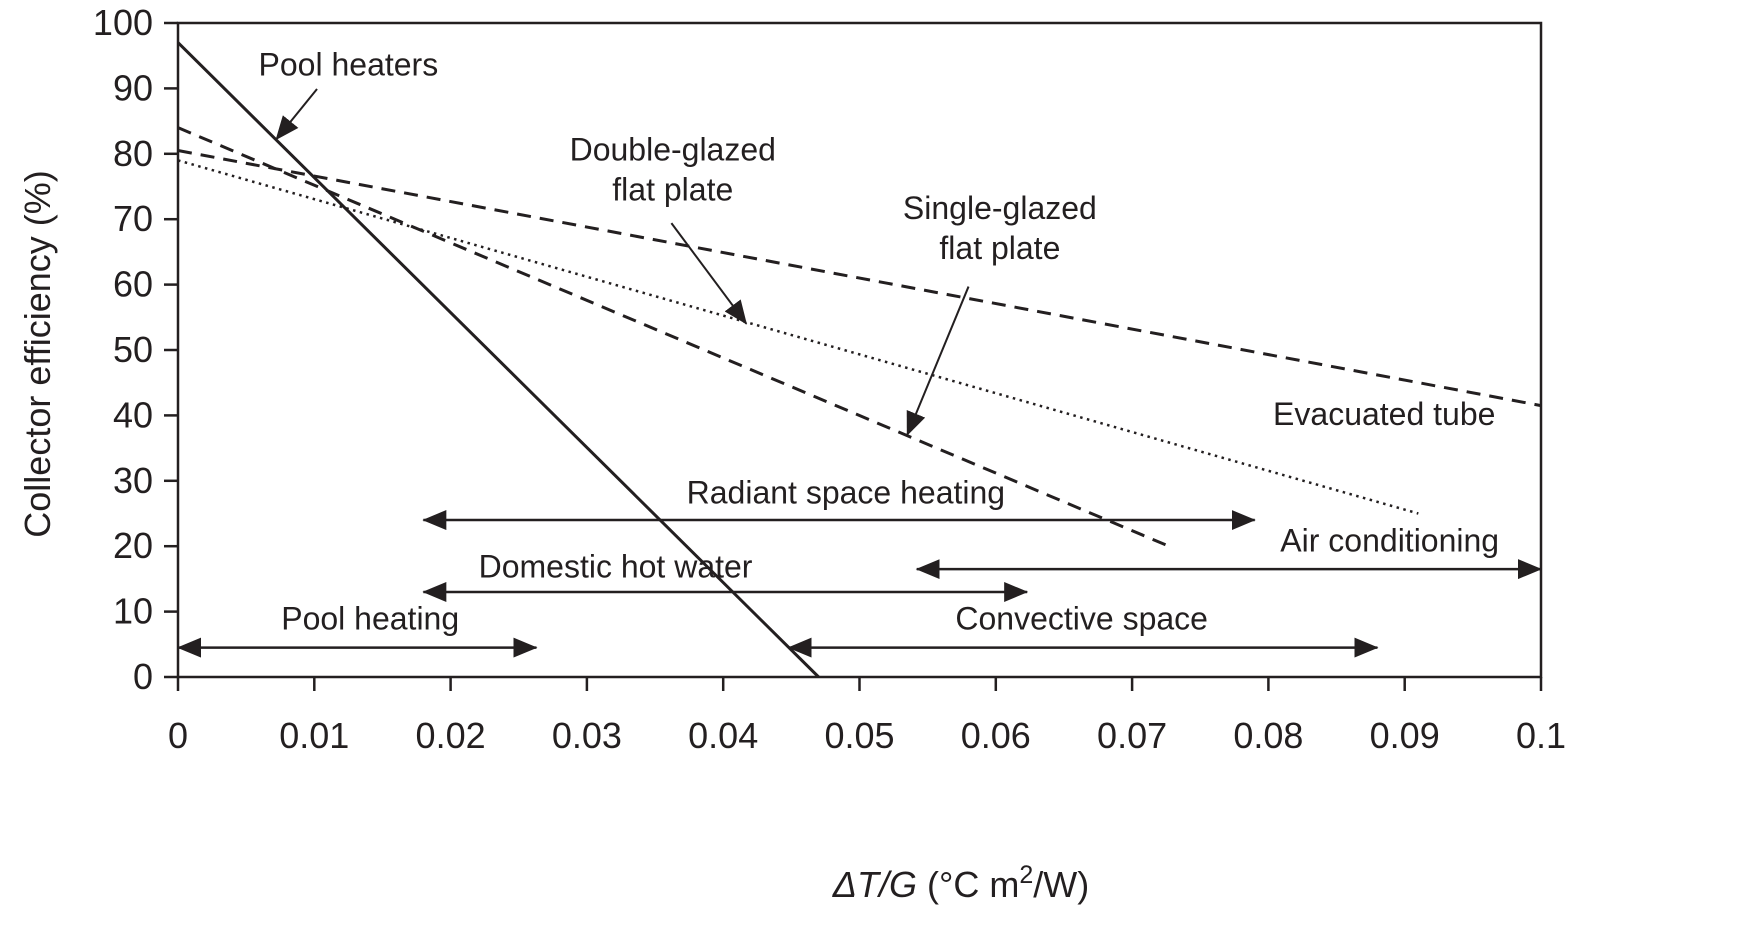  I want to click on range-annotation: Convective space, so click(1083, 629).